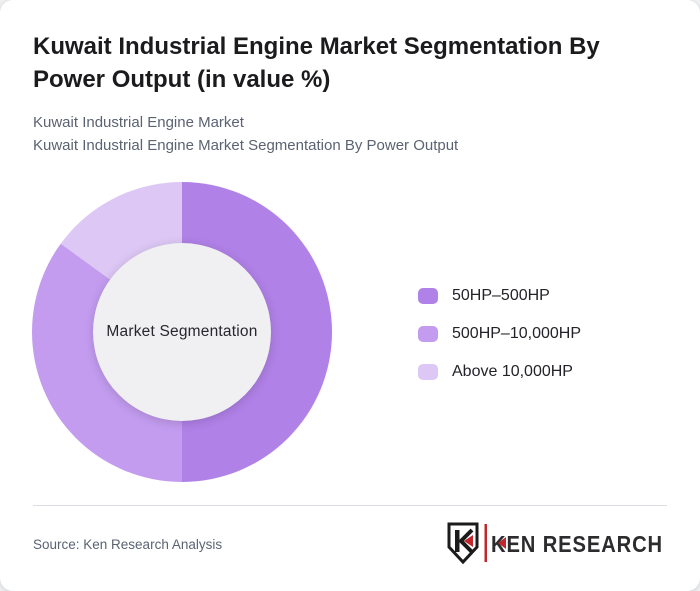 This screenshot has width=700, height=591. I want to click on legend-label: 50HP–500HP, so click(501, 295).